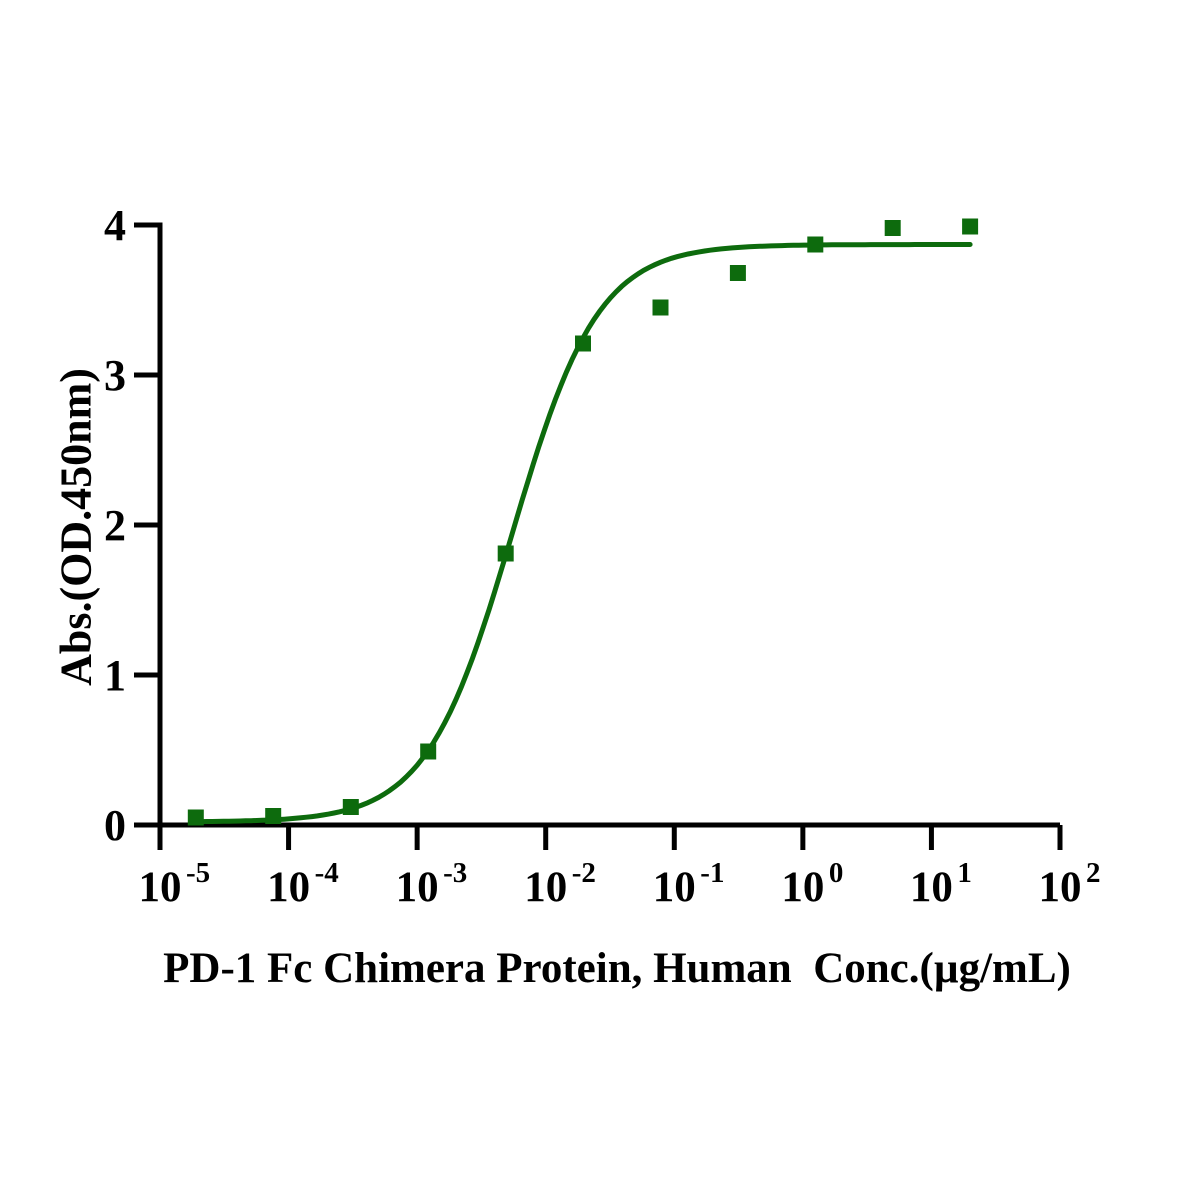 The image size is (1185, 1185). What do you see at coordinates (115, 375) in the screenshot?
I see `y-tick-label: 3` at bounding box center [115, 375].